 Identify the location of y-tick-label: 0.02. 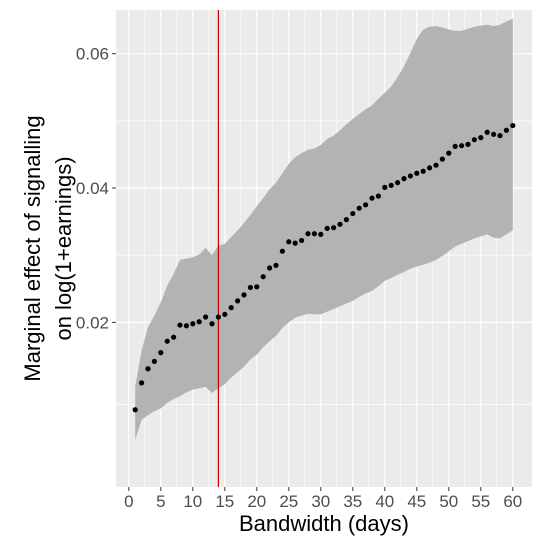
(92, 322).